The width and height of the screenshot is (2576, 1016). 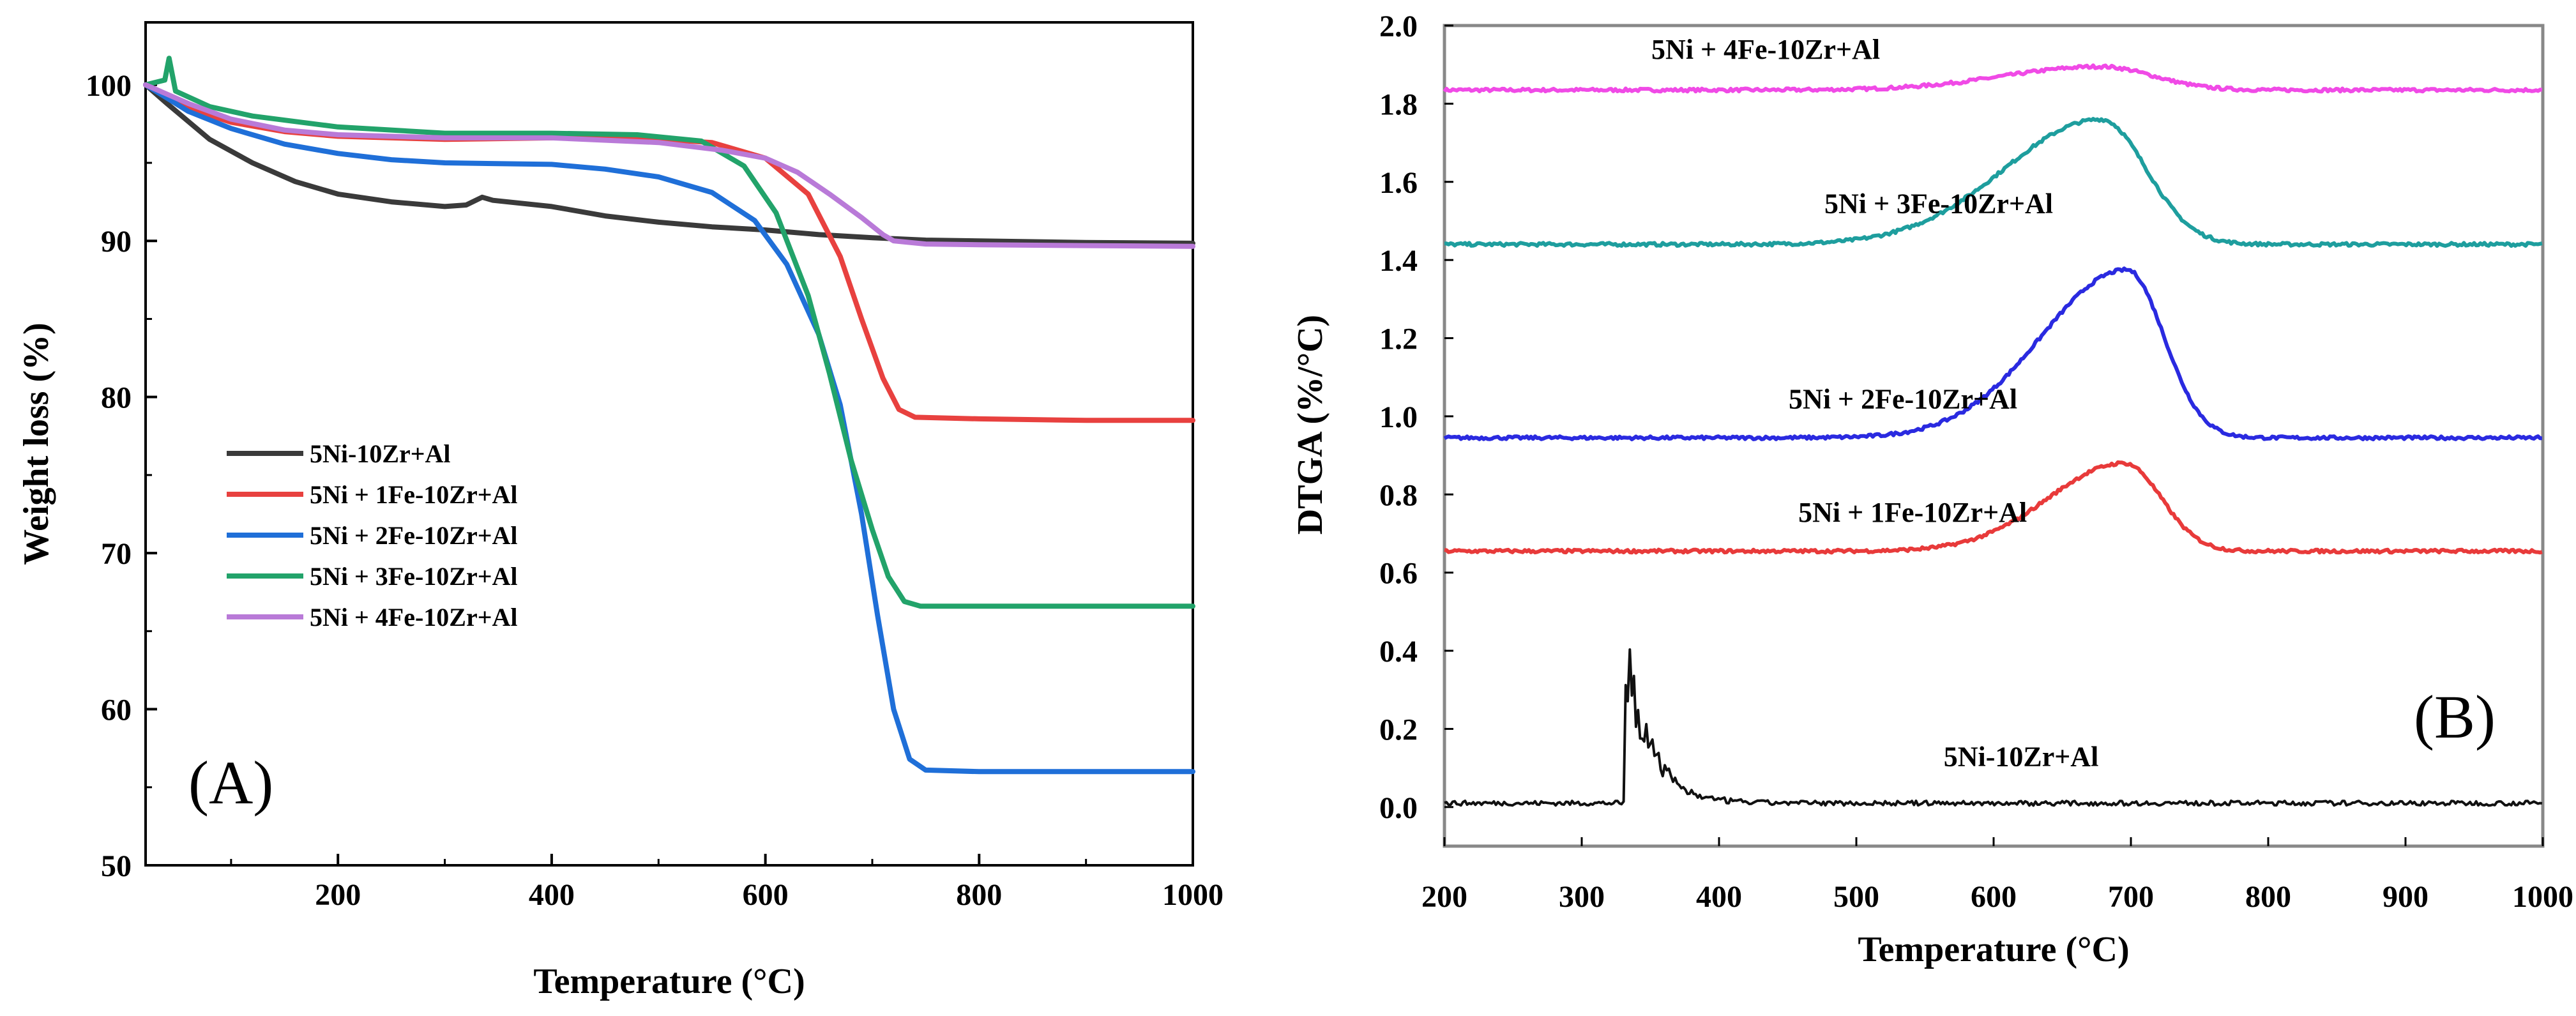 What do you see at coordinates (116, 711) in the screenshot?
I see `panel-a-y-tick-label: 60` at bounding box center [116, 711].